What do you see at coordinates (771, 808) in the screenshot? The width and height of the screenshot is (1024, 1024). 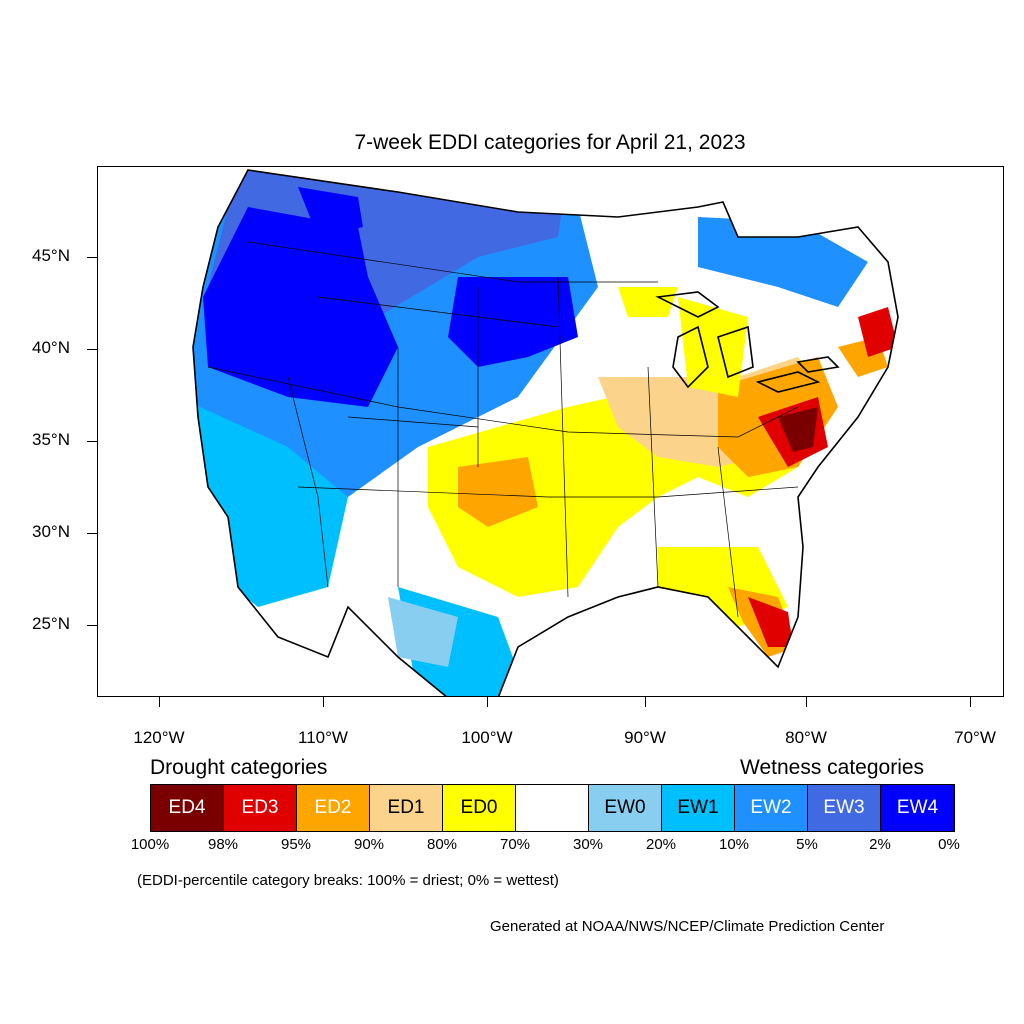 I see `legend-box-ew2: EW2` at bounding box center [771, 808].